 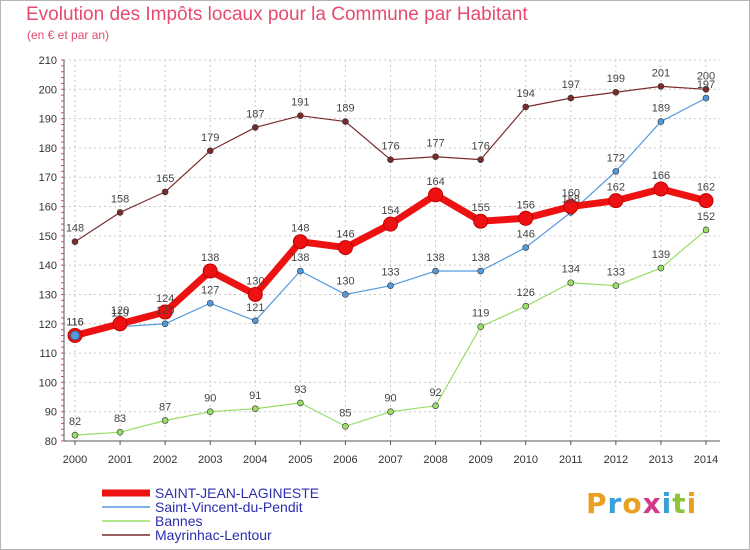 What do you see at coordinates (435, 460) in the screenshot?
I see `x-tick-label: 2008` at bounding box center [435, 460].